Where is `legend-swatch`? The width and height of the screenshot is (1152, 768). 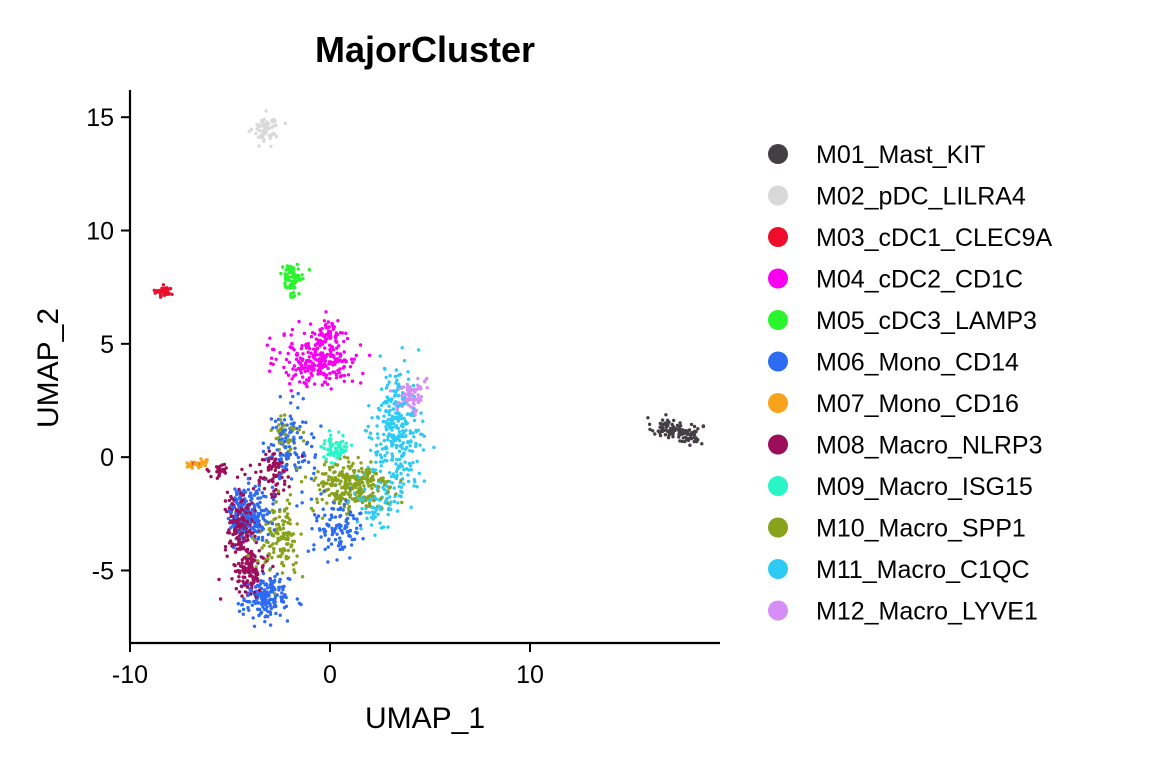 legend-swatch is located at coordinates (778, 610).